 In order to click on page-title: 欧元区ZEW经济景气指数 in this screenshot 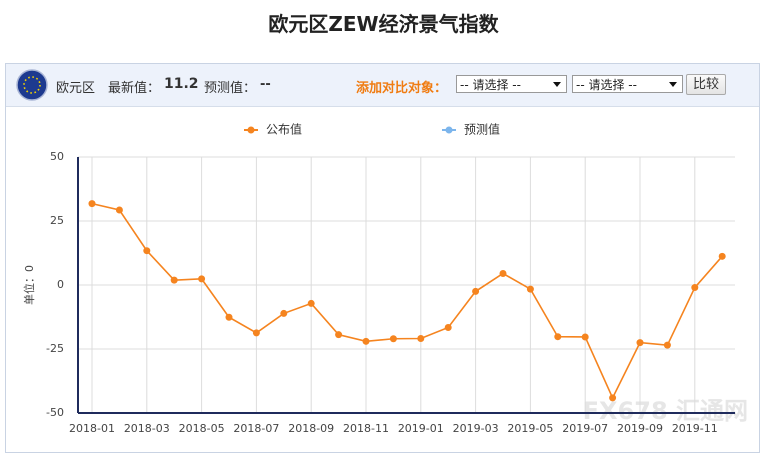, I will do `click(383, 24)`.